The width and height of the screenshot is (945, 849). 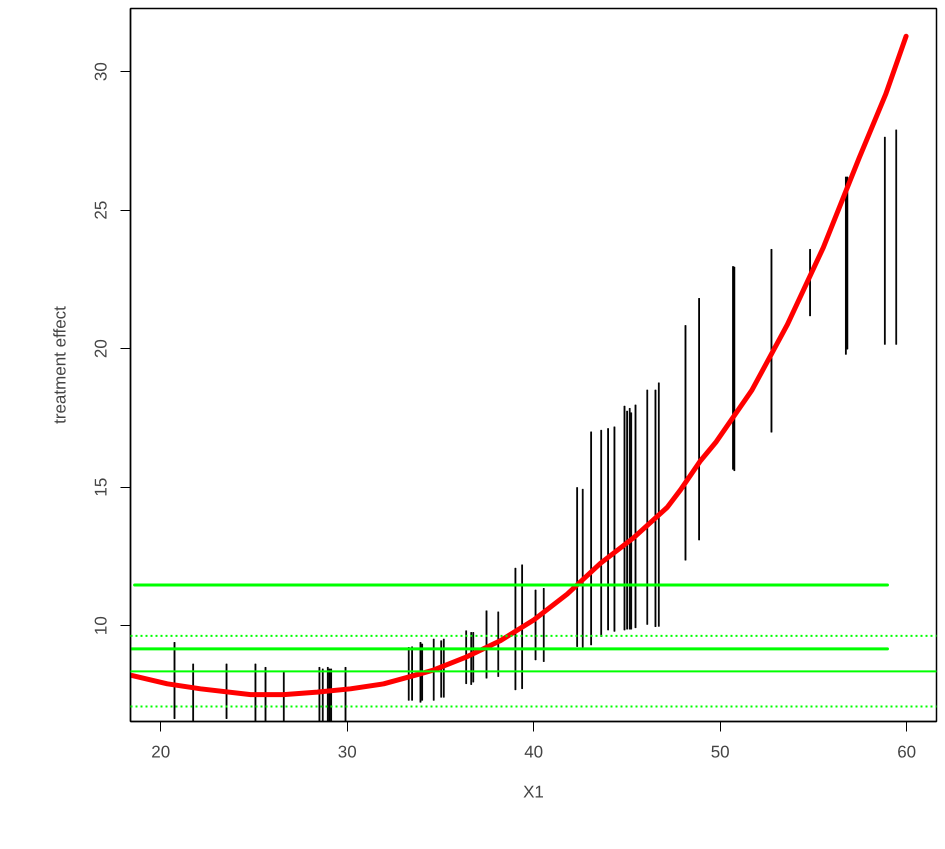 What do you see at coordinates (101, 72) in the screenshot?
I see `y-tick-label: 30` at bounding box center [101, 72].